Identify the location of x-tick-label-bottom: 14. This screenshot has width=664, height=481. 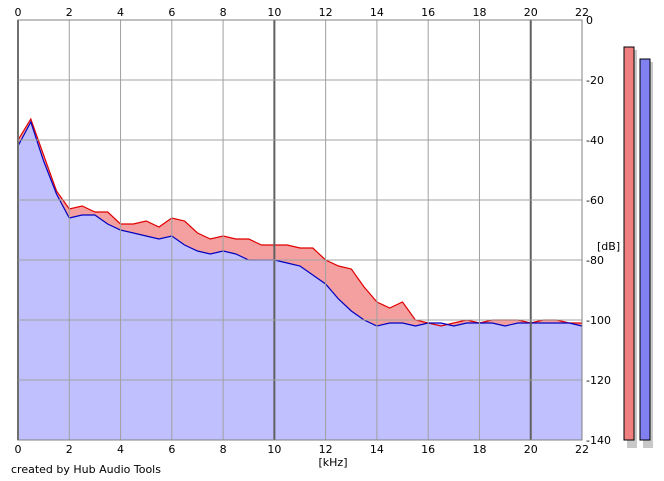
(377, 449).